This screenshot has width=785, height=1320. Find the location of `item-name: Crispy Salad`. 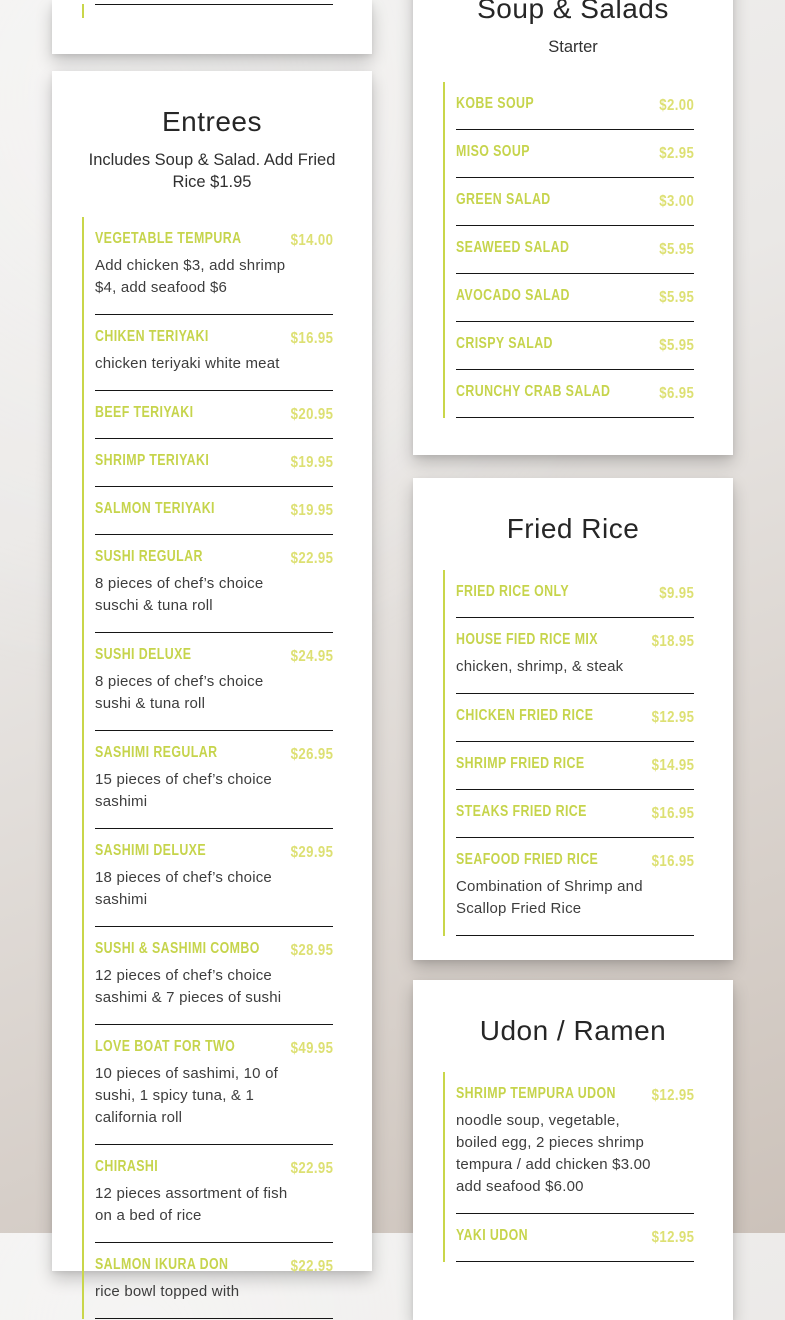

item-name: Crispy Salad is located at coordinates (504, 343).